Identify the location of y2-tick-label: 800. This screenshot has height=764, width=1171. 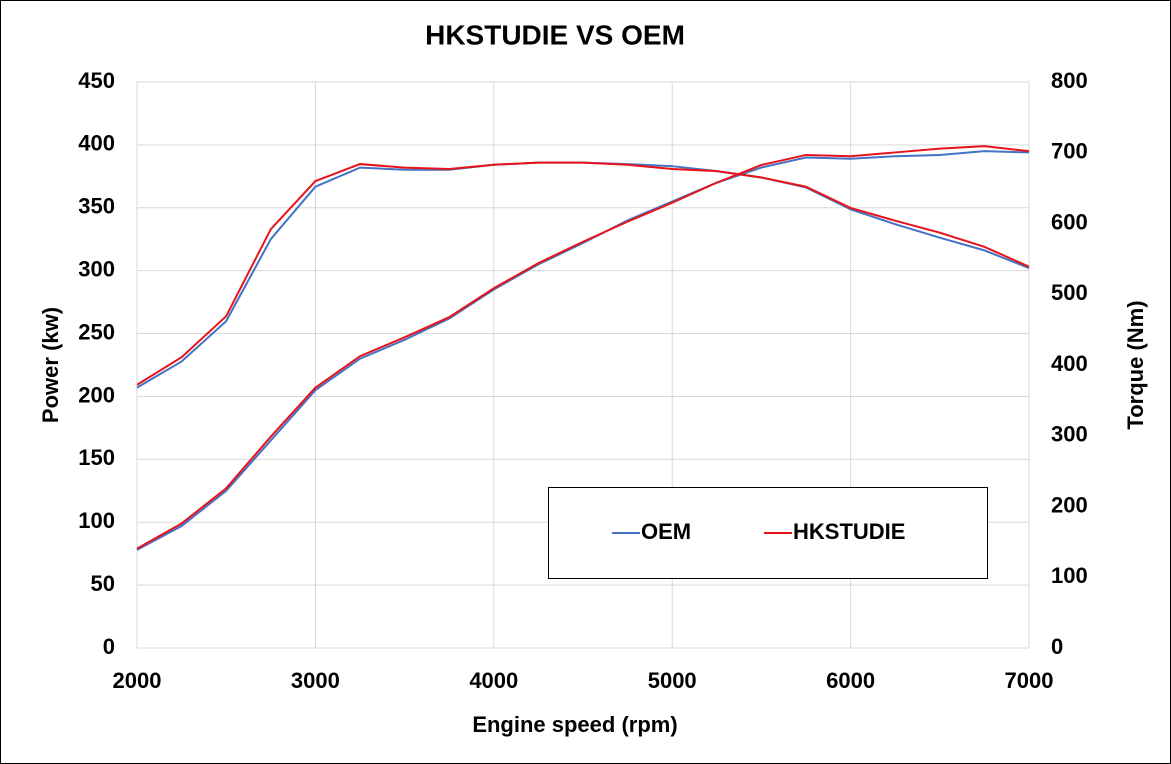
(1069, 80).